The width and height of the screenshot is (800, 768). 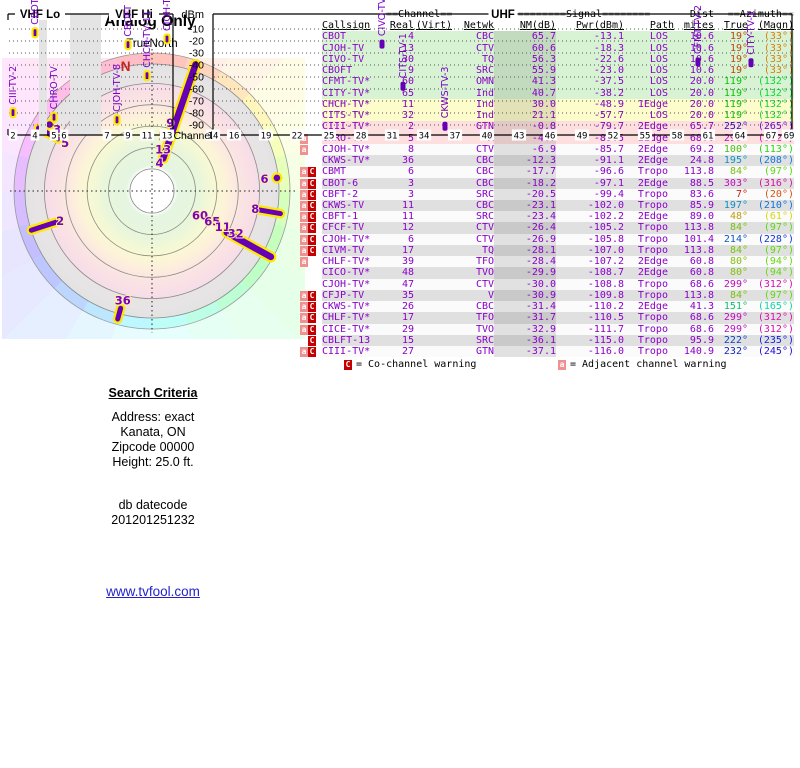 What do you see at coordinates (153, 462) in the screenshot?
I see `search-criteria-line: Height: 25.0 ft.` at bounding box center [153, 462].